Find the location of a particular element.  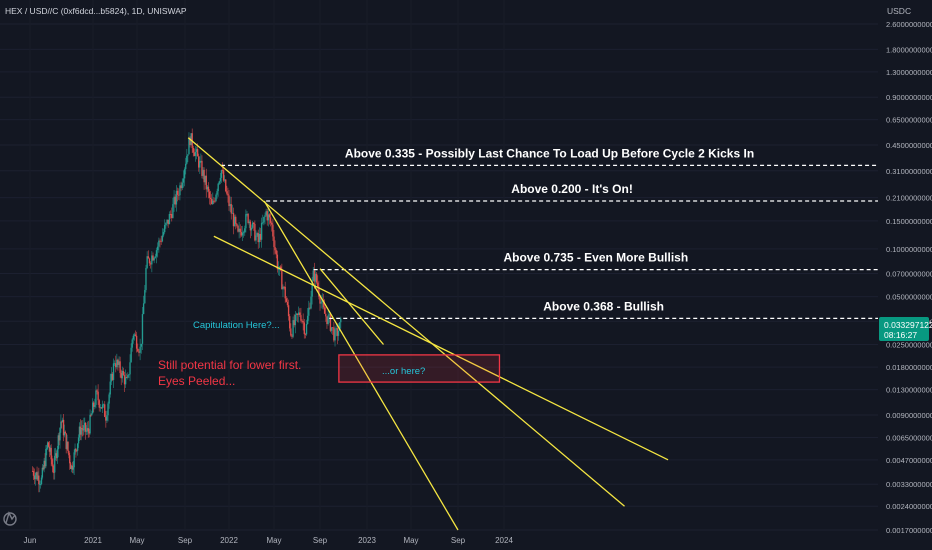

y-tick-label: 0.0024000000 is located at coordinates (909, 506).